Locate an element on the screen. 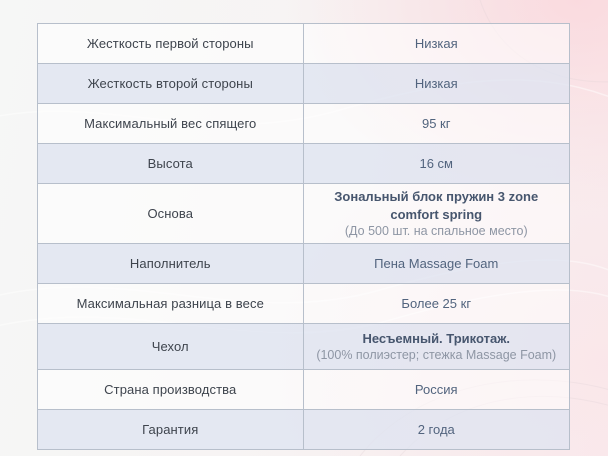 The height and width of the screenshot is (456, 608). spec-value-cell: Более 25 кг is located at coordinates (437, 303).